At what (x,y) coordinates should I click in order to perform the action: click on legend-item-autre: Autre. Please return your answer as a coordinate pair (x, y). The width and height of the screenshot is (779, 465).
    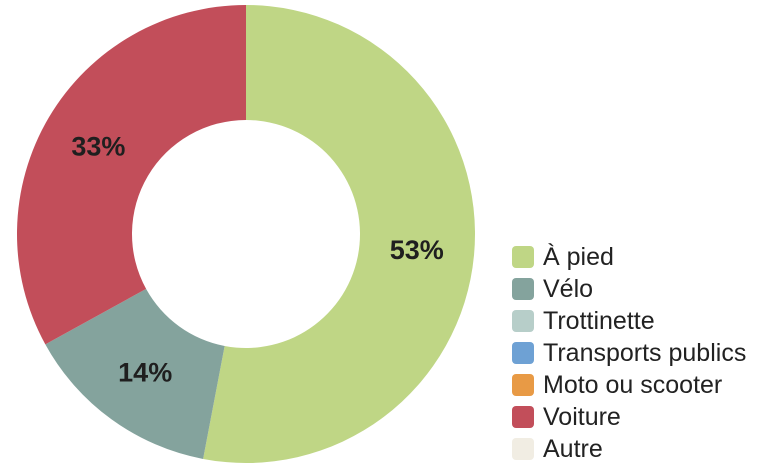
    Looking at the image, I should click on (629, 449).